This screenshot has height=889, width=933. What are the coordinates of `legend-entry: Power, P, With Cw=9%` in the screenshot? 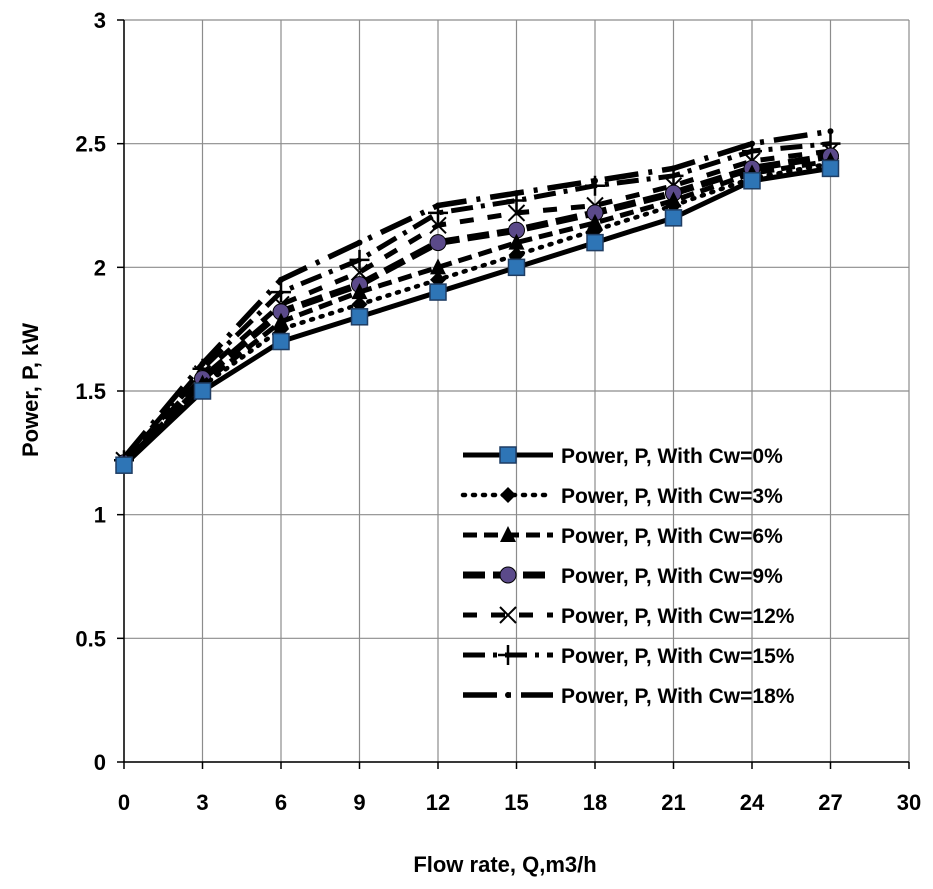 It's located at (623, 576).